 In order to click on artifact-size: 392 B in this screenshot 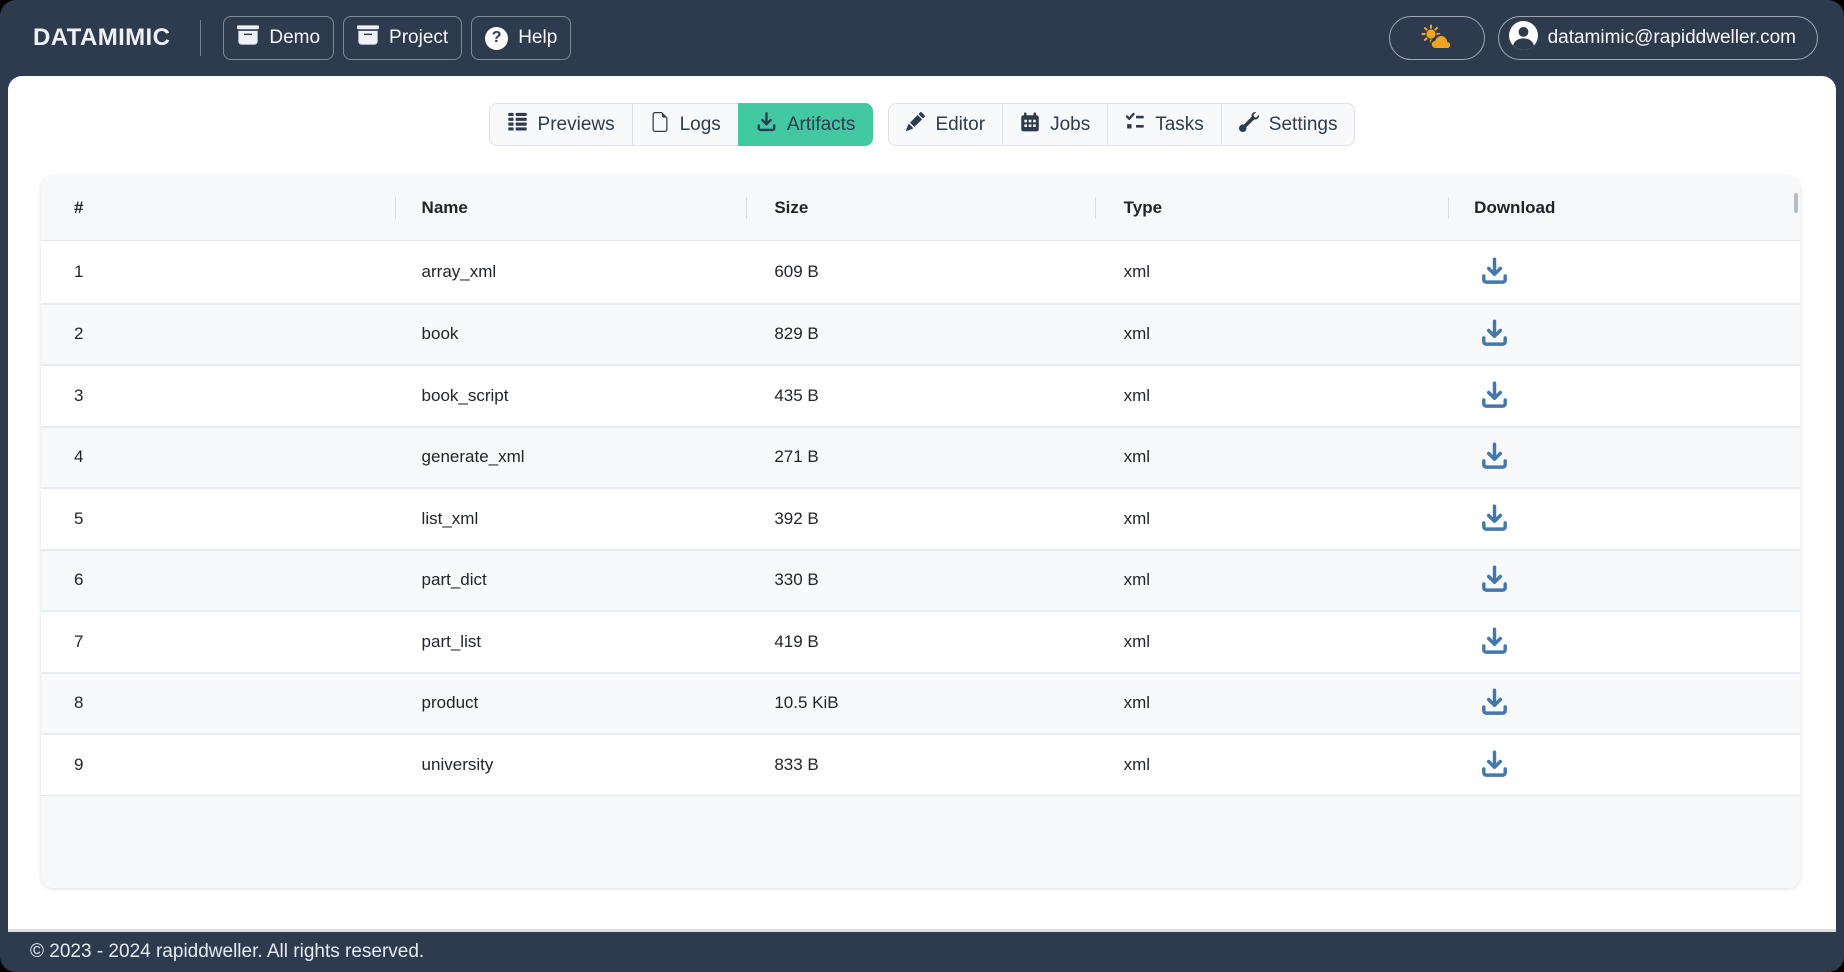, I will do `click(796, 518)`.